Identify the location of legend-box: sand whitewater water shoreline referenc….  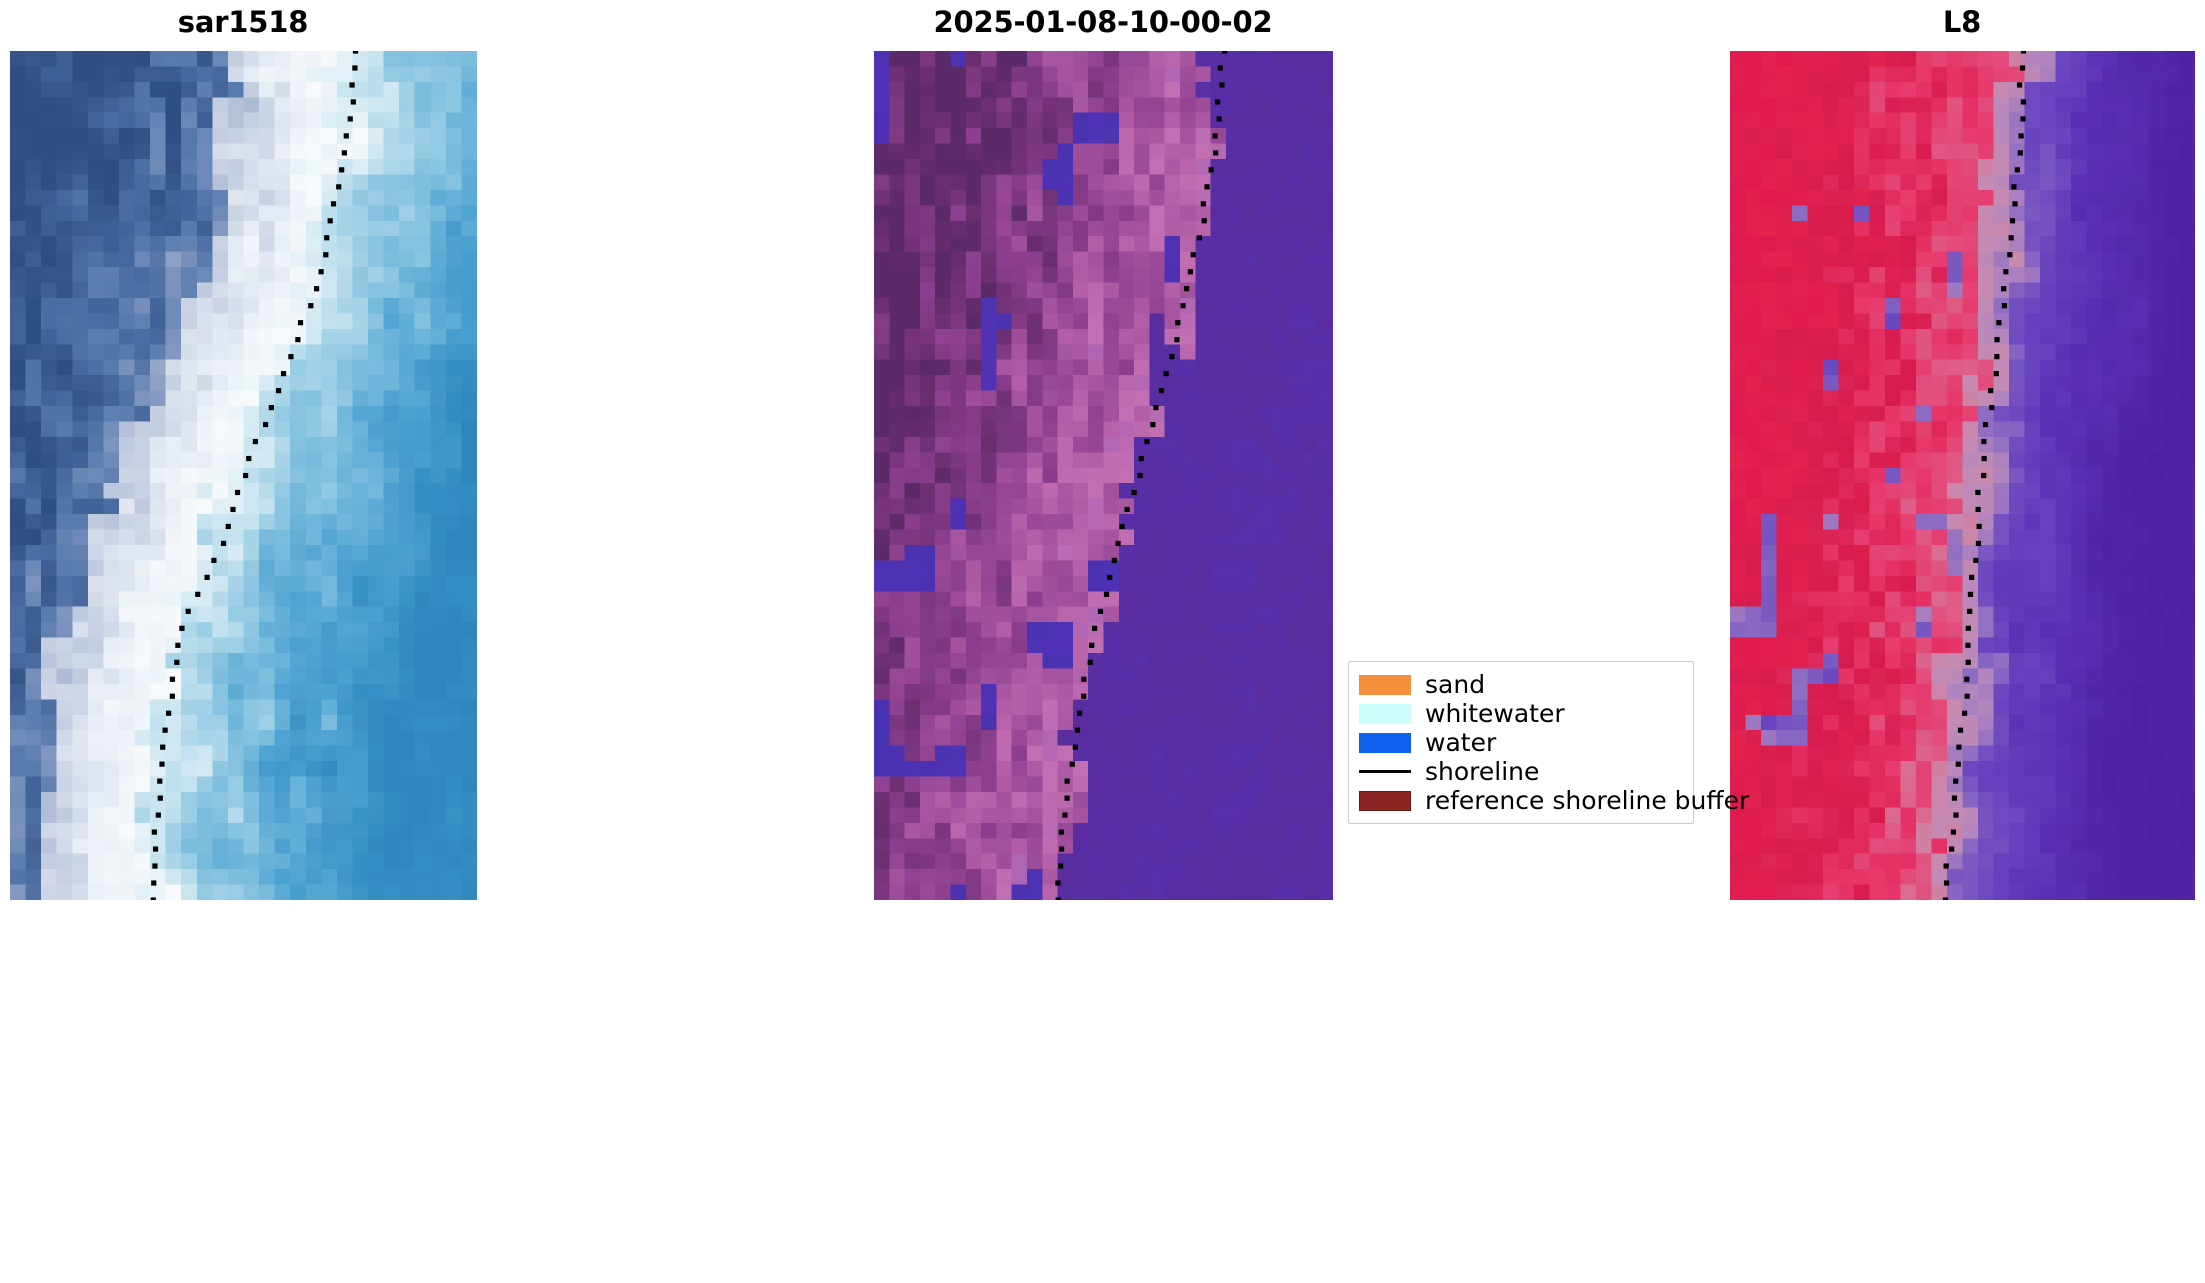
(1548, 742).